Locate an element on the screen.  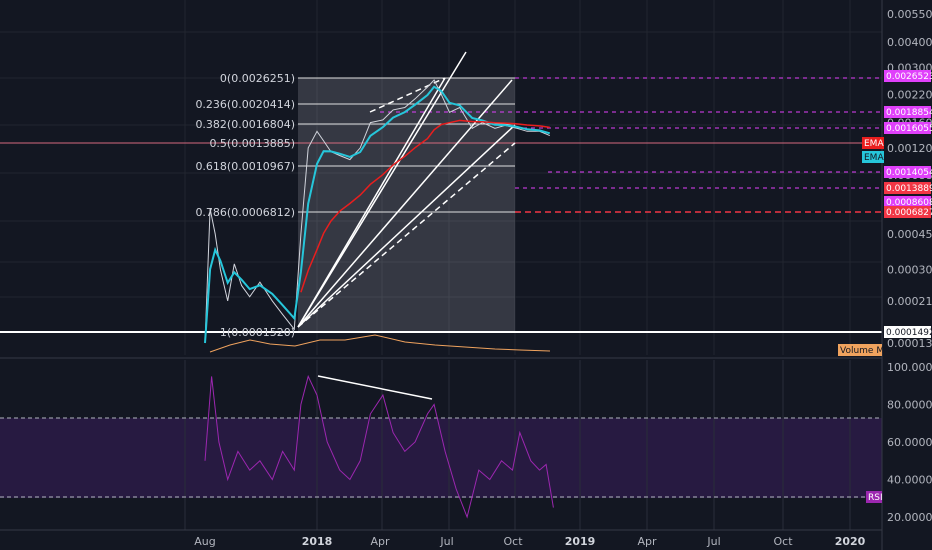
price-tick-label: 0.0003000 is located at coordinates (909, 270).